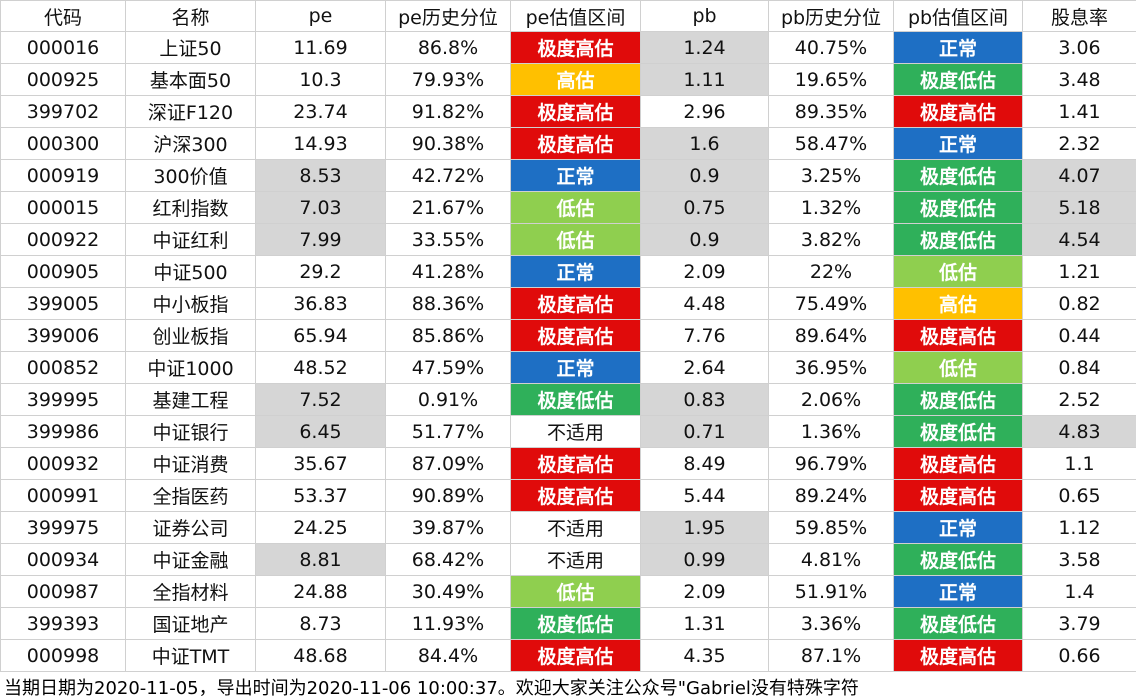 The width and height of the screenshot is (1136, 700). What do you see at coordinates (831, 16) in the screenshot?
I see `column-header: pb历史分位` at bounding box center [831, 16].